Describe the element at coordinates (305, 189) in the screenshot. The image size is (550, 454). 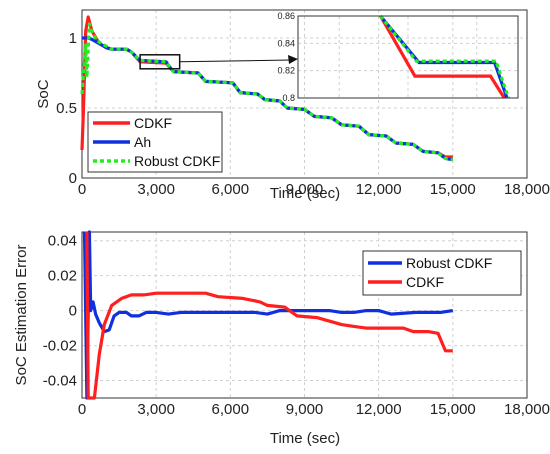
I see `soc-chart-xtick-label: 9,000` at that location.